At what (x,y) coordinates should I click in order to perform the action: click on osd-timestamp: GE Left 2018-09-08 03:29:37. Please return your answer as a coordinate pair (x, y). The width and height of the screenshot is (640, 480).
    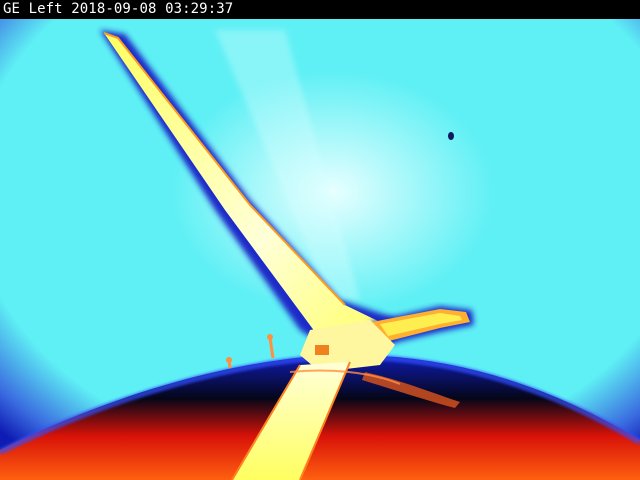
    Looking at the image, I should click on (118, 9).